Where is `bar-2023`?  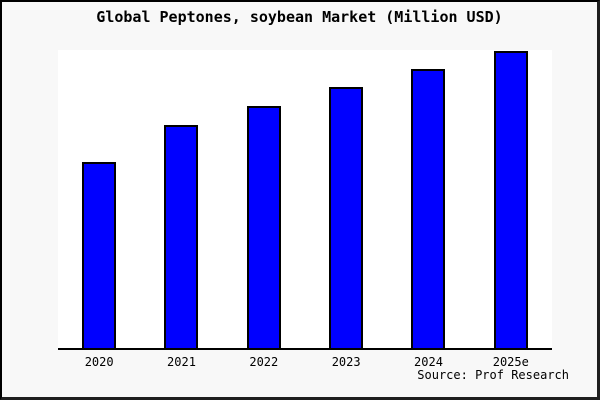 bar-2023 is located at coordinates (346, 218).